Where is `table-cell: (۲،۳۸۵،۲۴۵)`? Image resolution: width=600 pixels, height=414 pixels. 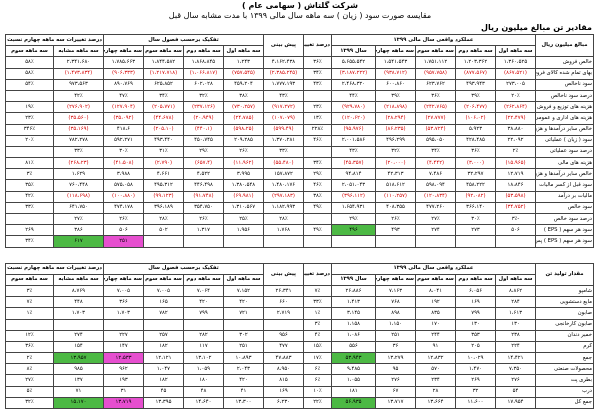 table-cell: (۲،۳۸۵،۲۴۵) is located at coordinates (283, 73).